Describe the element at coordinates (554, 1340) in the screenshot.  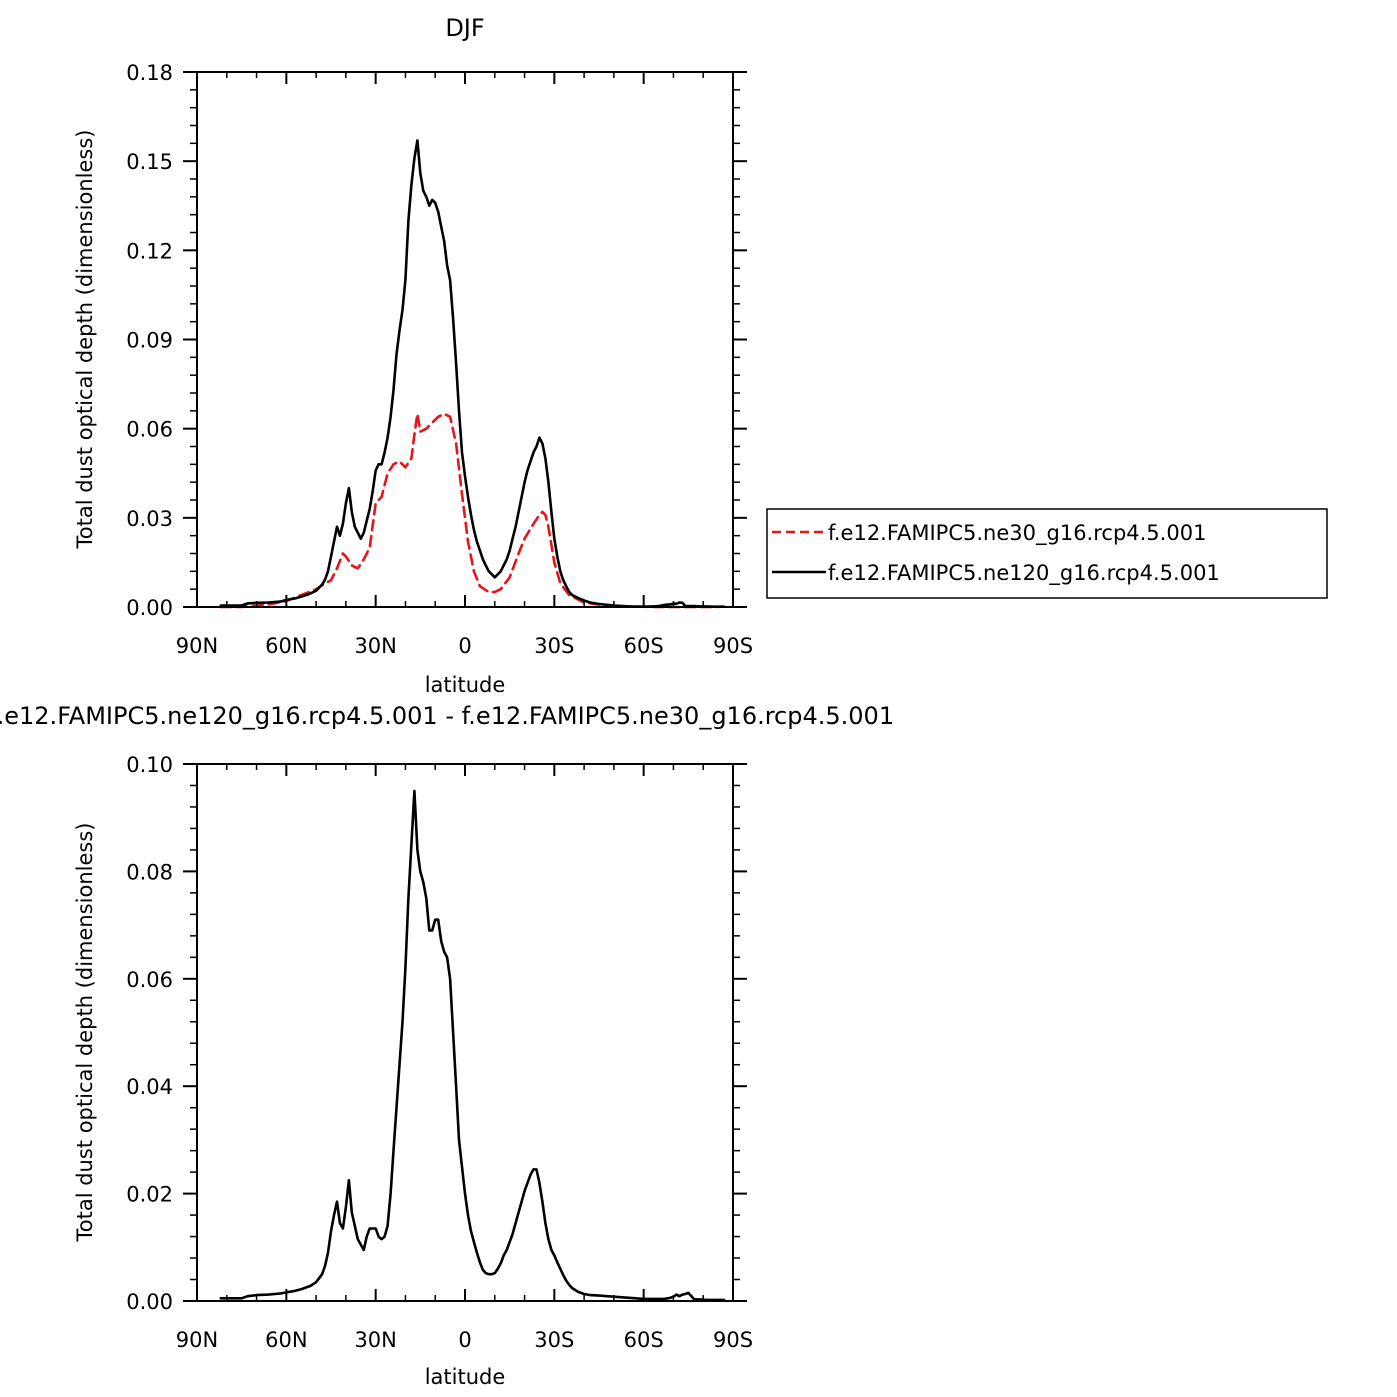
I see `bottom-x-tick-label: 30S` at that location.